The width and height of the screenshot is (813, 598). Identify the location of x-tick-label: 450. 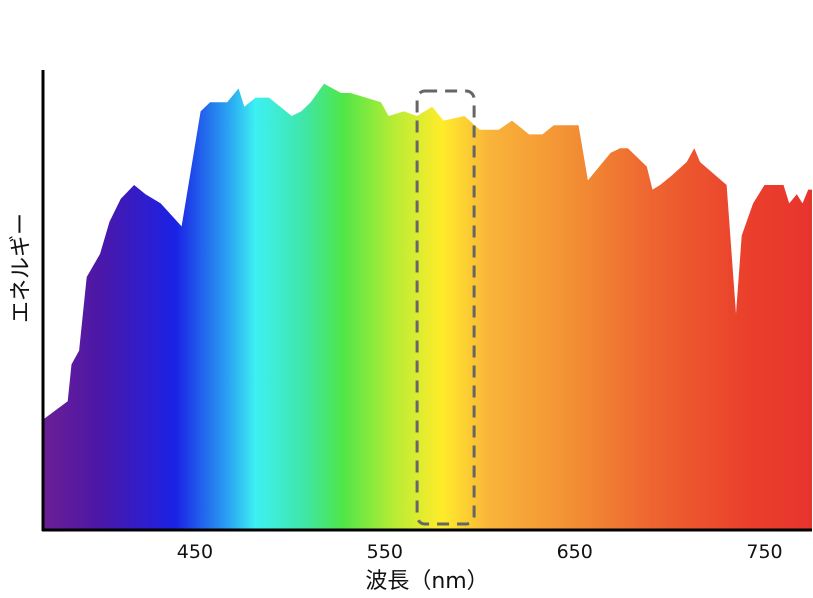
(195, 552).